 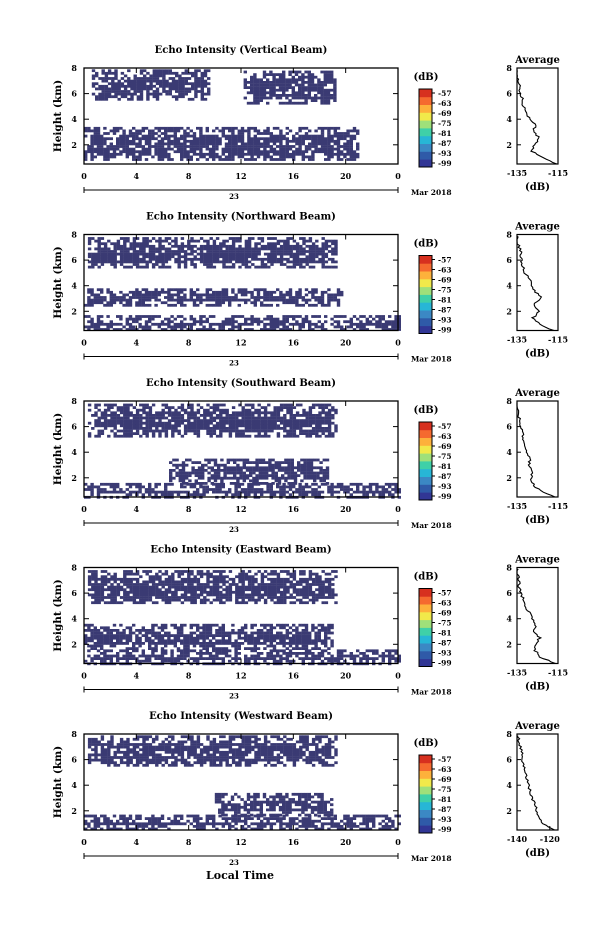 What do you see at coordinates (558, 506) in the screenshot?
I see `average-x-tick-label: -115` at bounding box center [558, 506].